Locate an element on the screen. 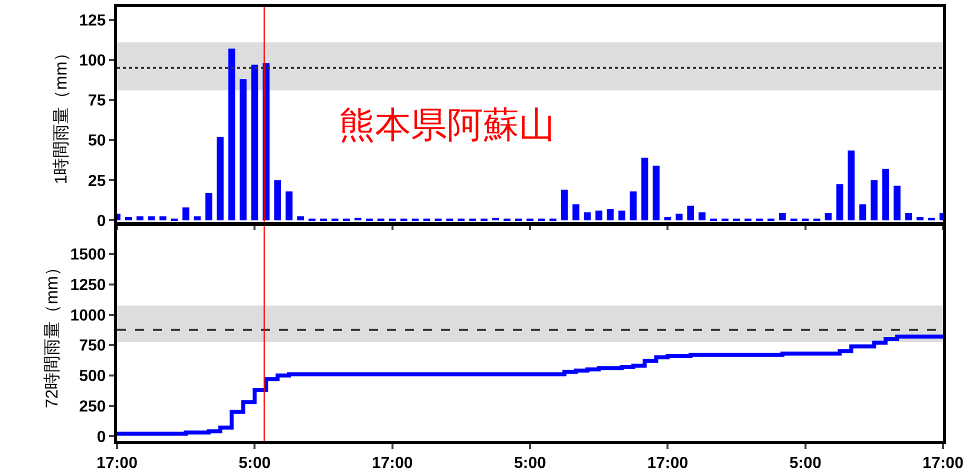  y-tick-label: 1500 is located at coordinates (88, 255).